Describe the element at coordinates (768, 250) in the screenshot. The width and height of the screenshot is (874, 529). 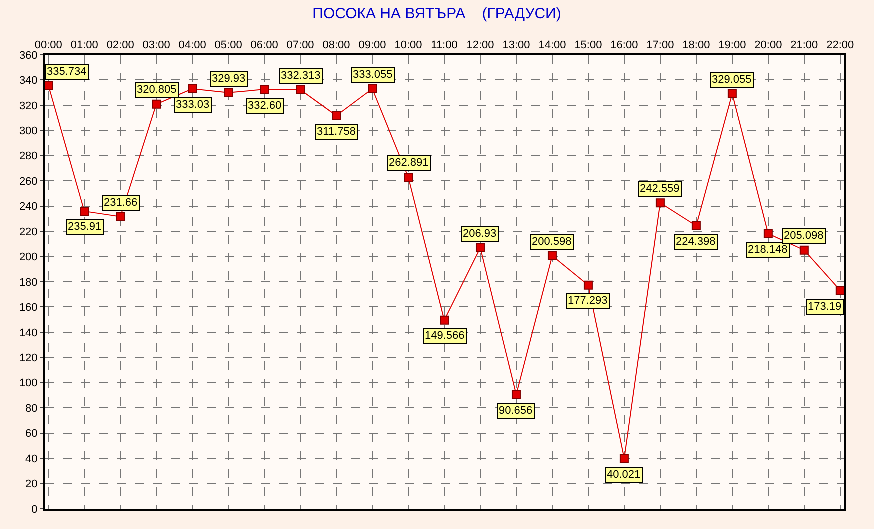
I see `data-label: 218.148` at that location.